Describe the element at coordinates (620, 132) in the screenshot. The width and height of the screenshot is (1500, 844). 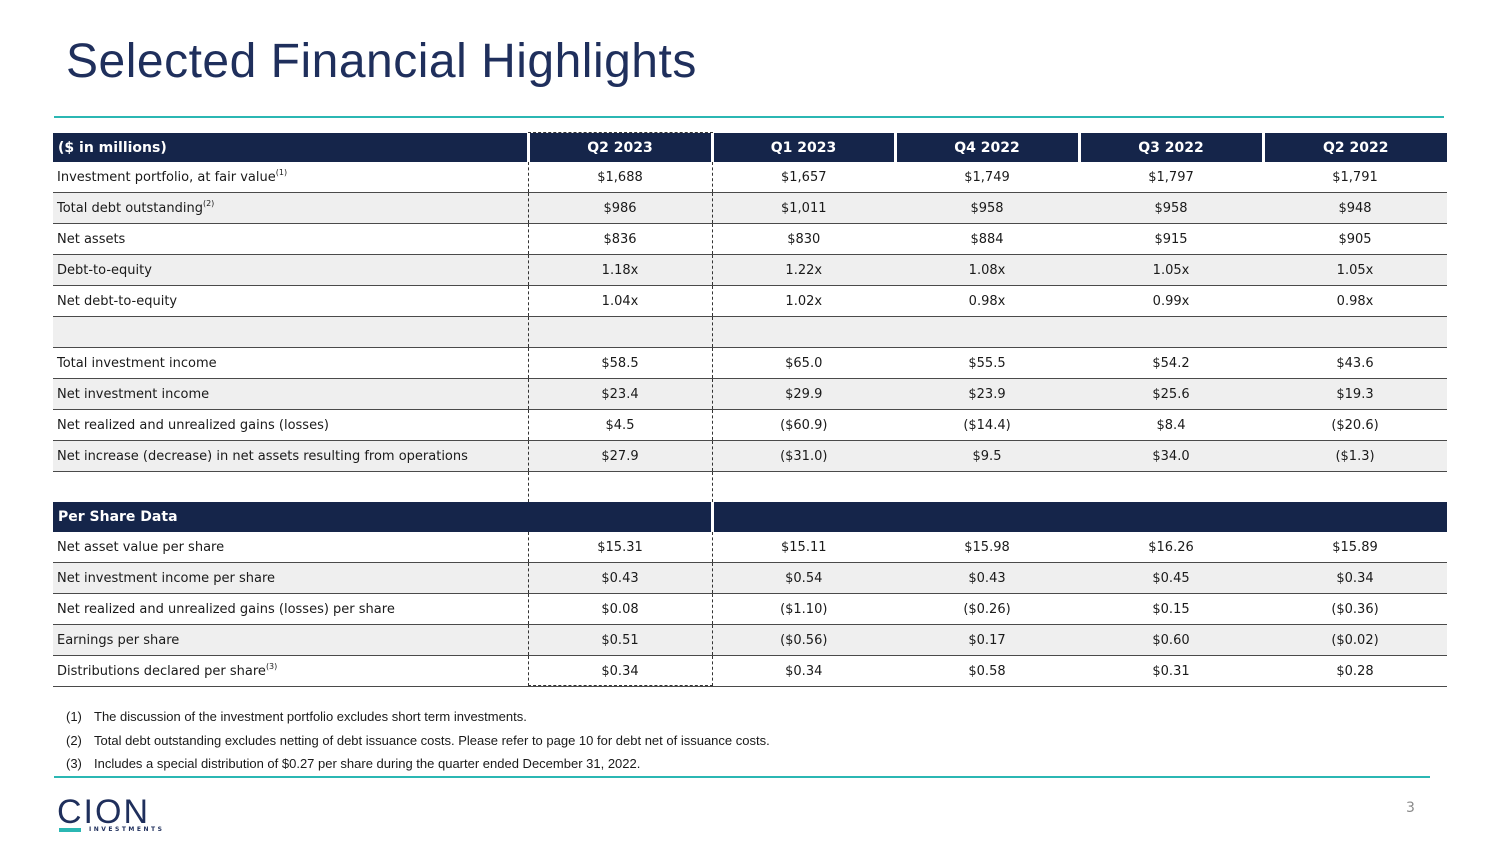
I see `q2-2023-highlight-top` at that location.